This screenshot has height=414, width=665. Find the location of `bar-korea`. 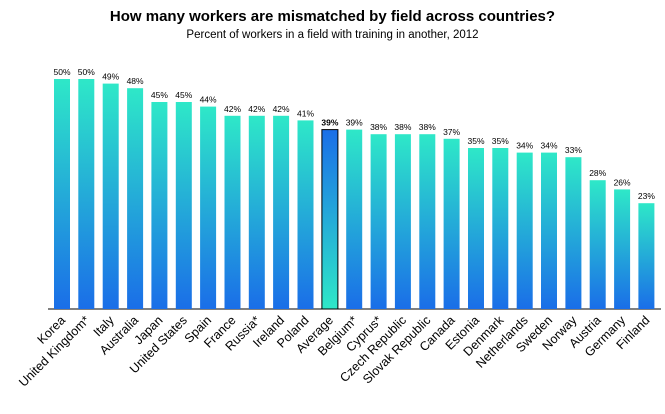

bar-korea is located at coordinates (62, 194).